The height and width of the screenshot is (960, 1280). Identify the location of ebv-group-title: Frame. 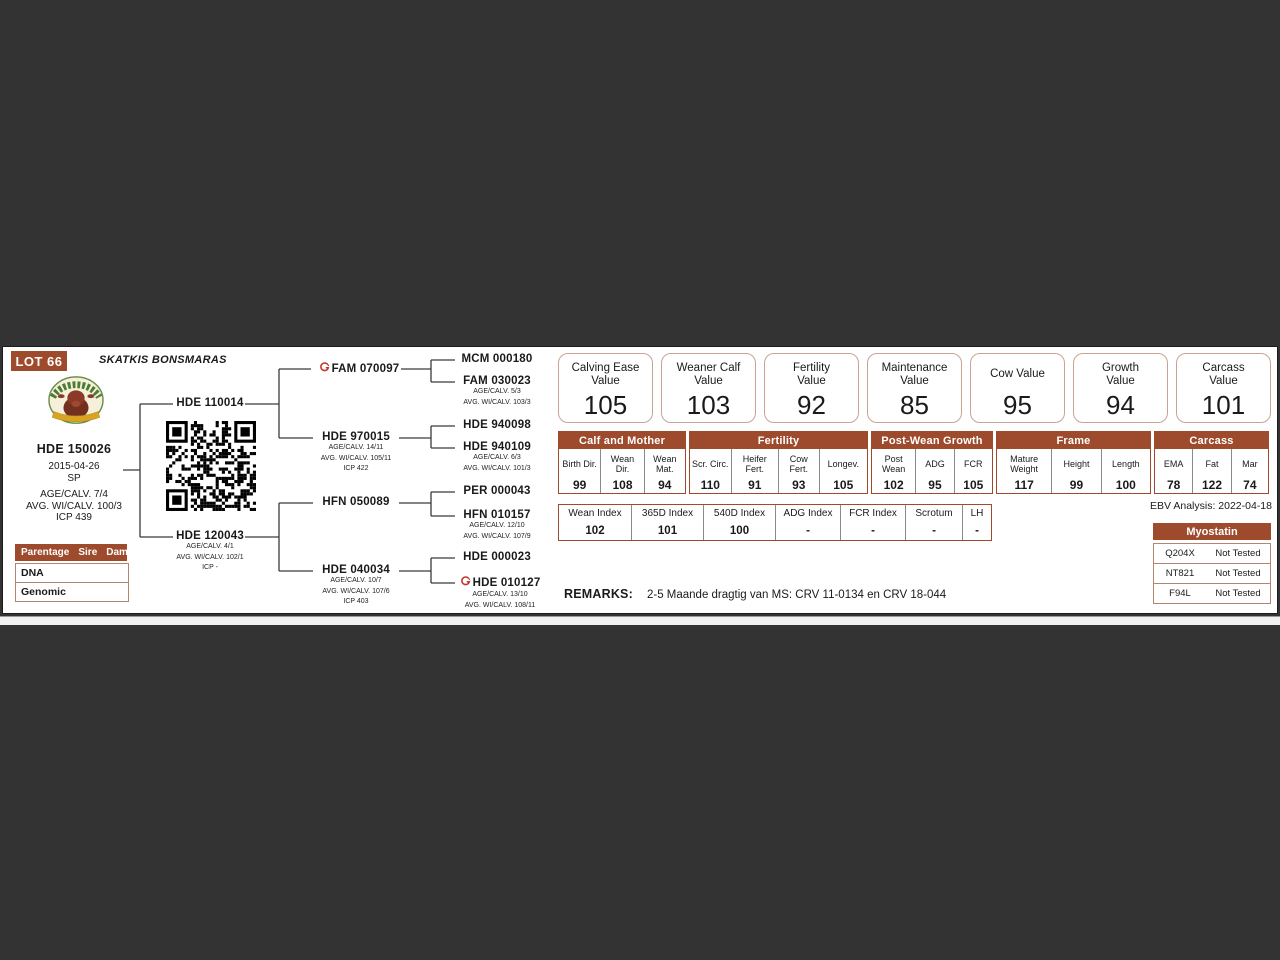
(1073, 440).